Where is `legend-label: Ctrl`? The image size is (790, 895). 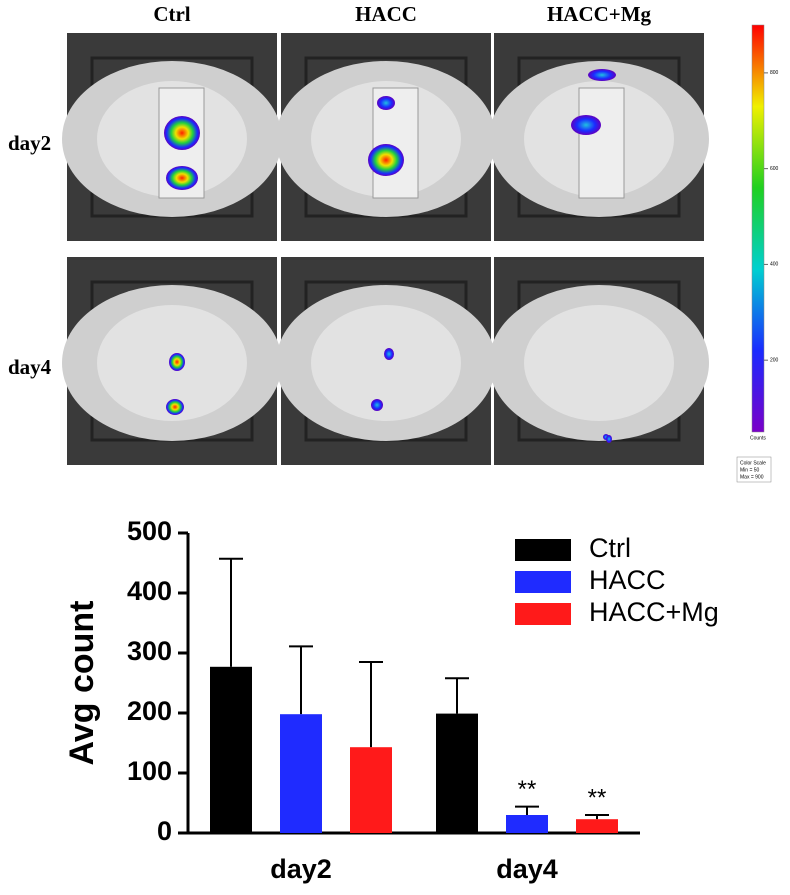 legend-label: Ctrl is located at coordinates (610, 548).